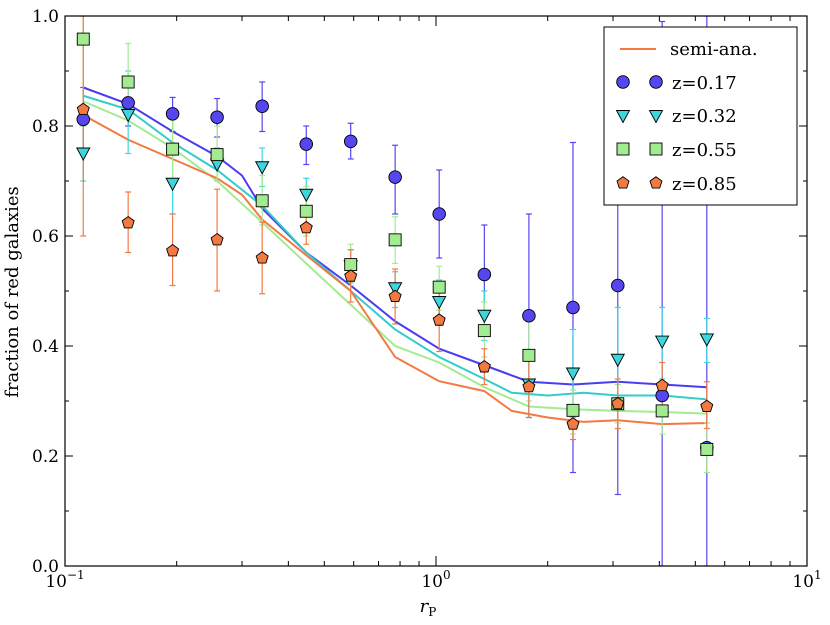  I want to click on y-tick-label-2: 0.4, so click(45, 347).